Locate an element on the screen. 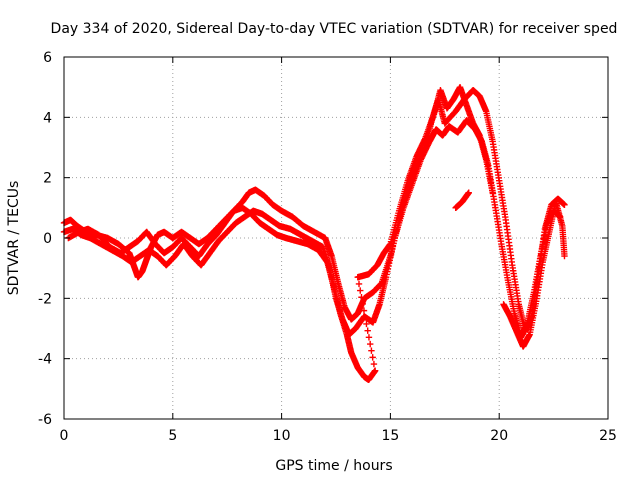 The image size is (640, 480). y-tick-label: 4 is located at coordinates (47, 118).